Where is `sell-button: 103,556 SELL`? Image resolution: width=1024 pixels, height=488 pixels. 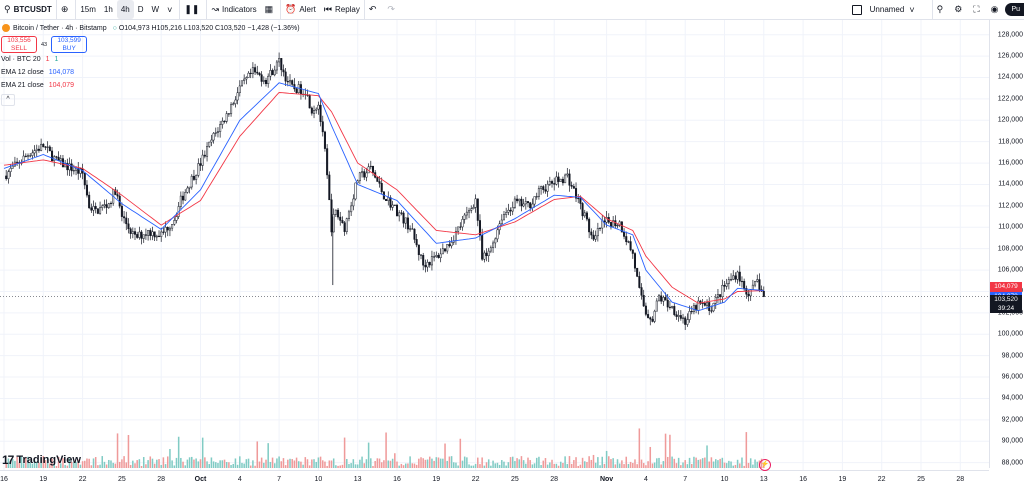 sell-button: 103,556 SELL is located at coordinates (19, 44).